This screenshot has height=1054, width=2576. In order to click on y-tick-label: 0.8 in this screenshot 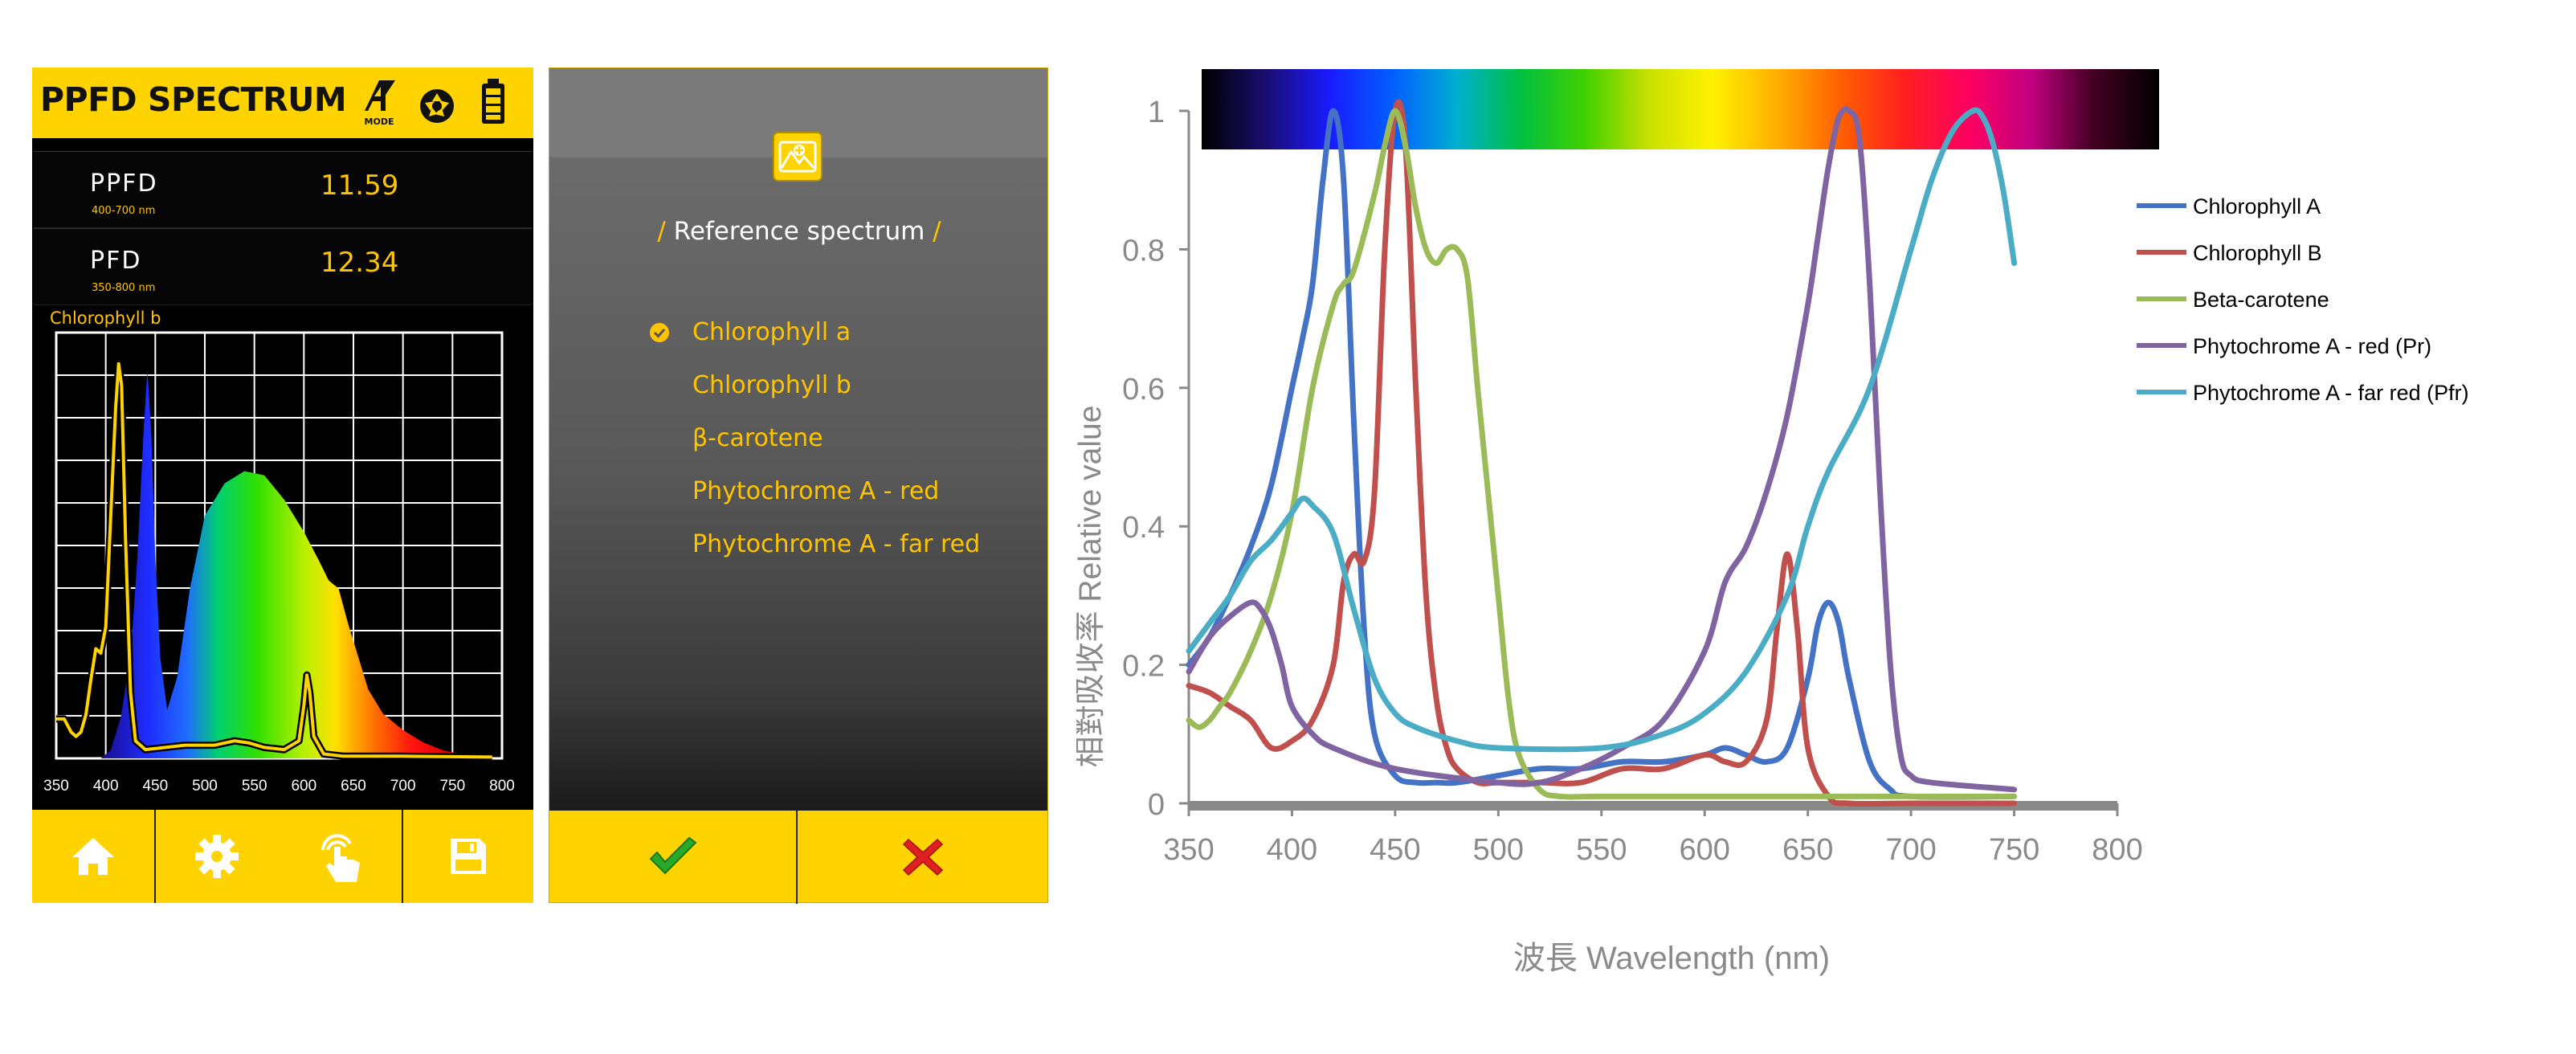, I will do `click(1143, 251)`.